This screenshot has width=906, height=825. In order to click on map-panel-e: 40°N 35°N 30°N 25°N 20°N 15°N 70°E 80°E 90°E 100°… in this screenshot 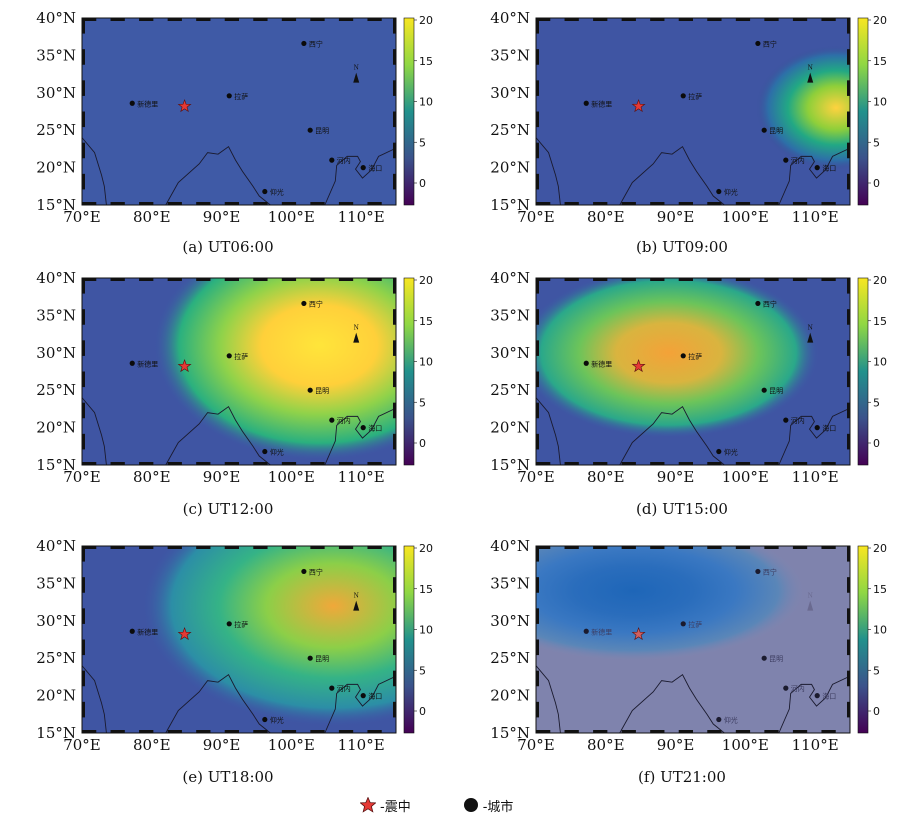, I will do `click(228, 667)`.